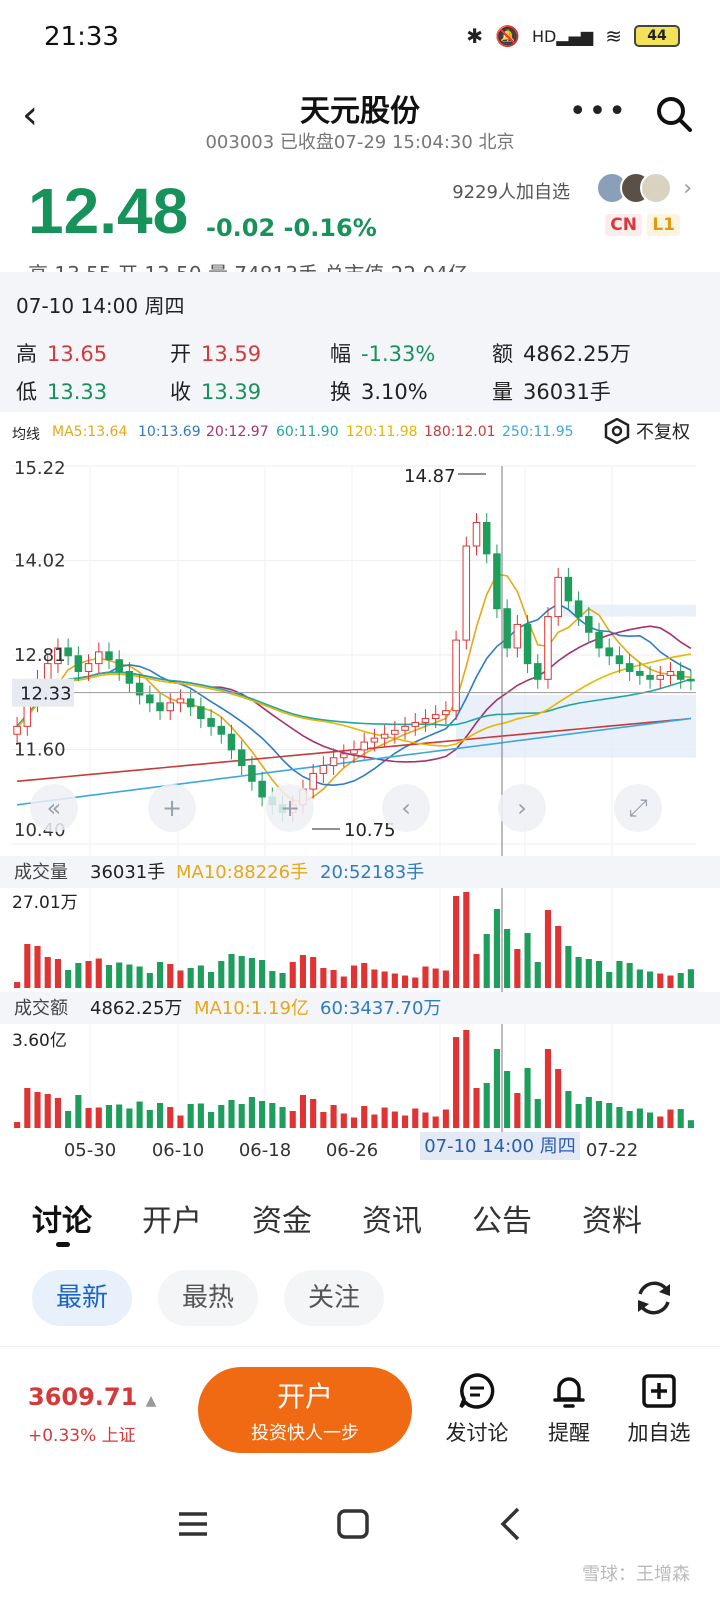  Describe the element at coordinates (569, 1409) in the screenshot. I see `alert-button: 提醒` at that location.